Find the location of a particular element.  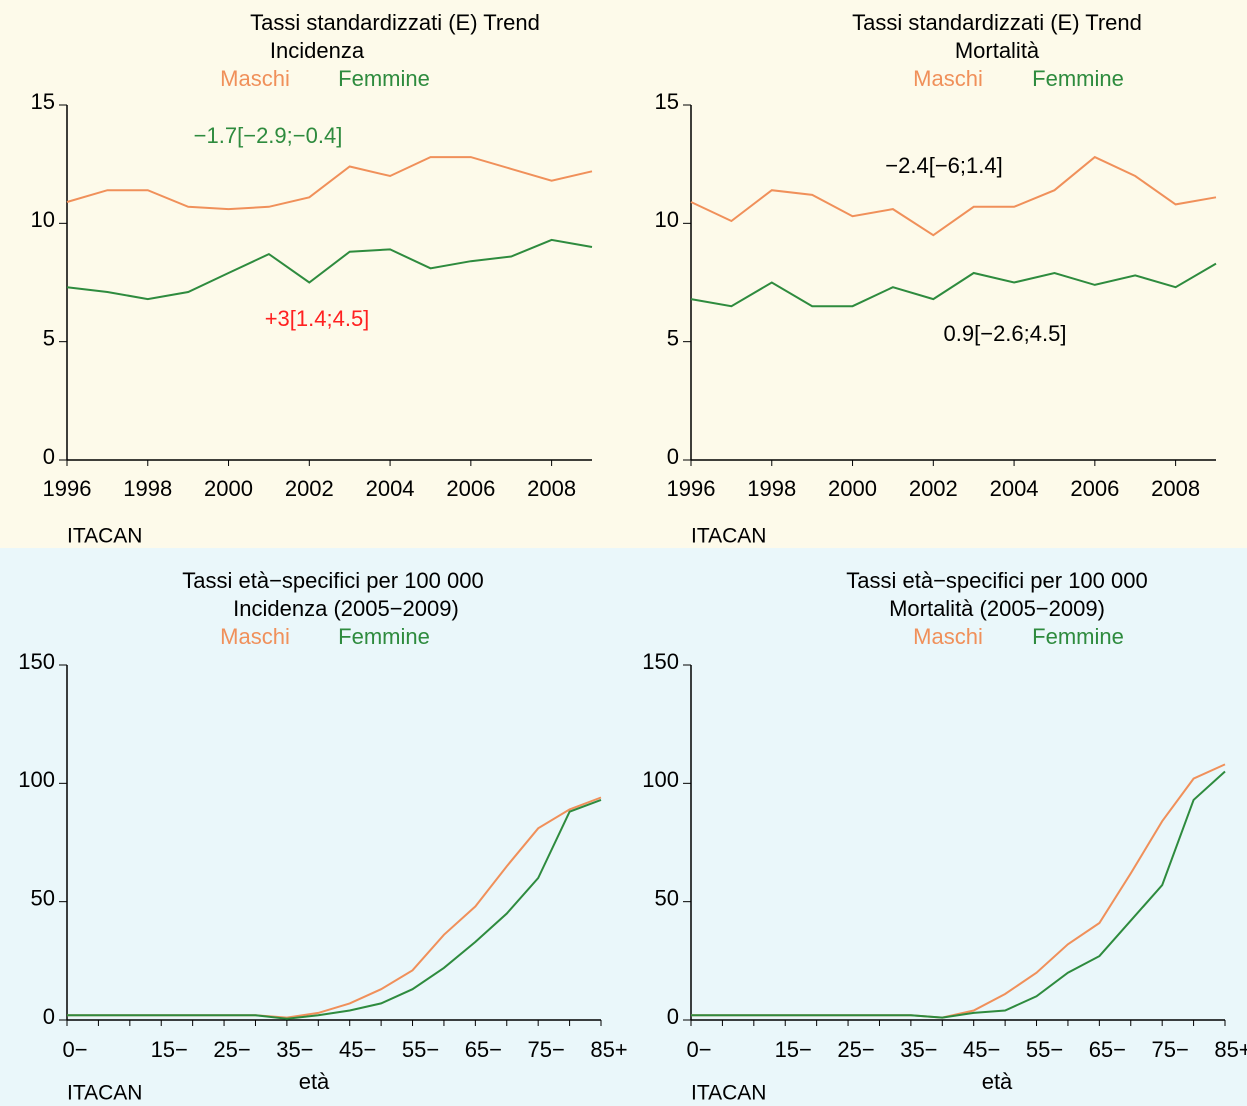

chart-subtitle: Incidenza is located at coordinates (317, 50).